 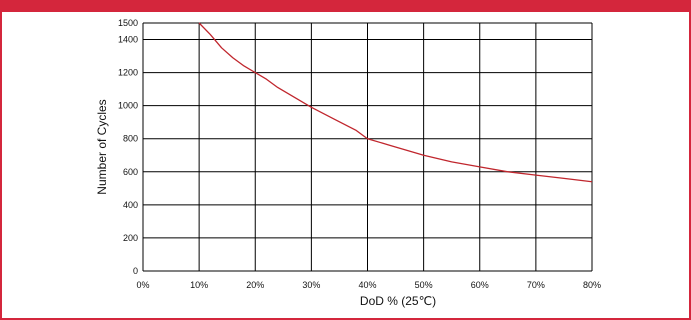 What do you see at coordinates (199, 285) in the screenshot?
I see `x-tick-label: 10%` at bounding box center [199, 285].